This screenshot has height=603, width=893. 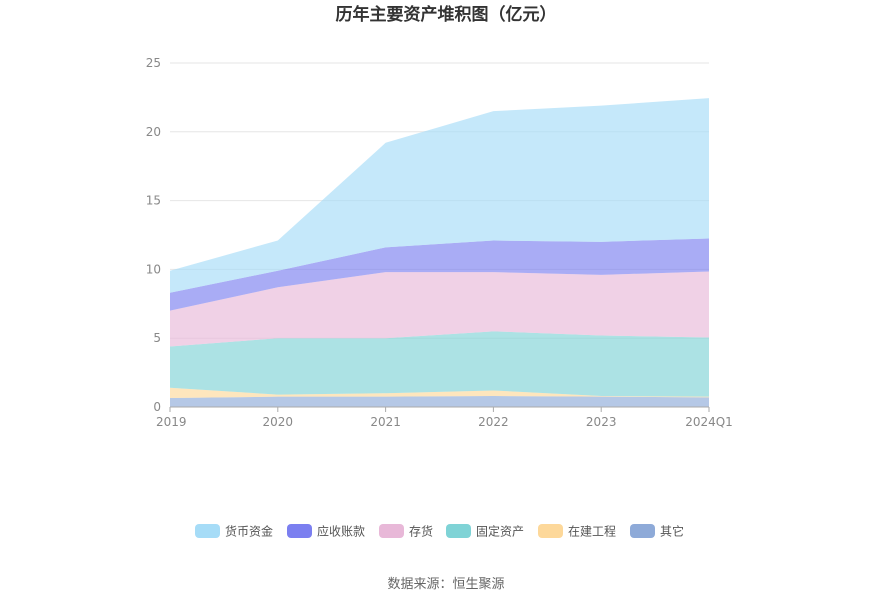 I want to click on legend-item: 应收账款, so click(x=326, y=531).